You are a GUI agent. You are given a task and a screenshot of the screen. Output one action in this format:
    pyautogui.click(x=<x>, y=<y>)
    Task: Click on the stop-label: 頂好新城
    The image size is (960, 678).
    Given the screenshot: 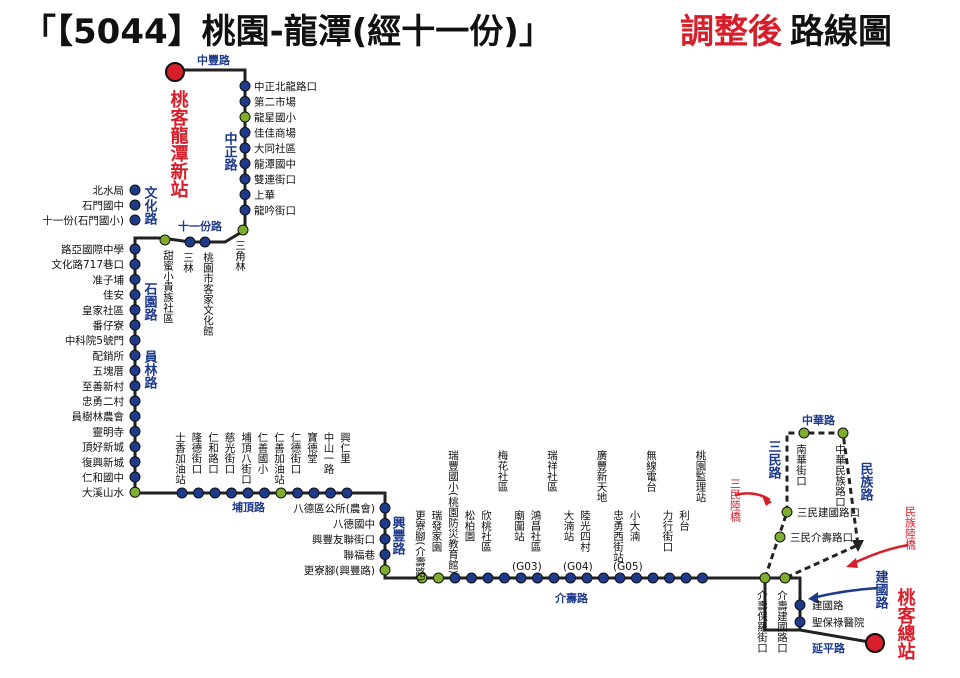 What is the action you would take?
    pyautogui.click(x=103, y=447)
    